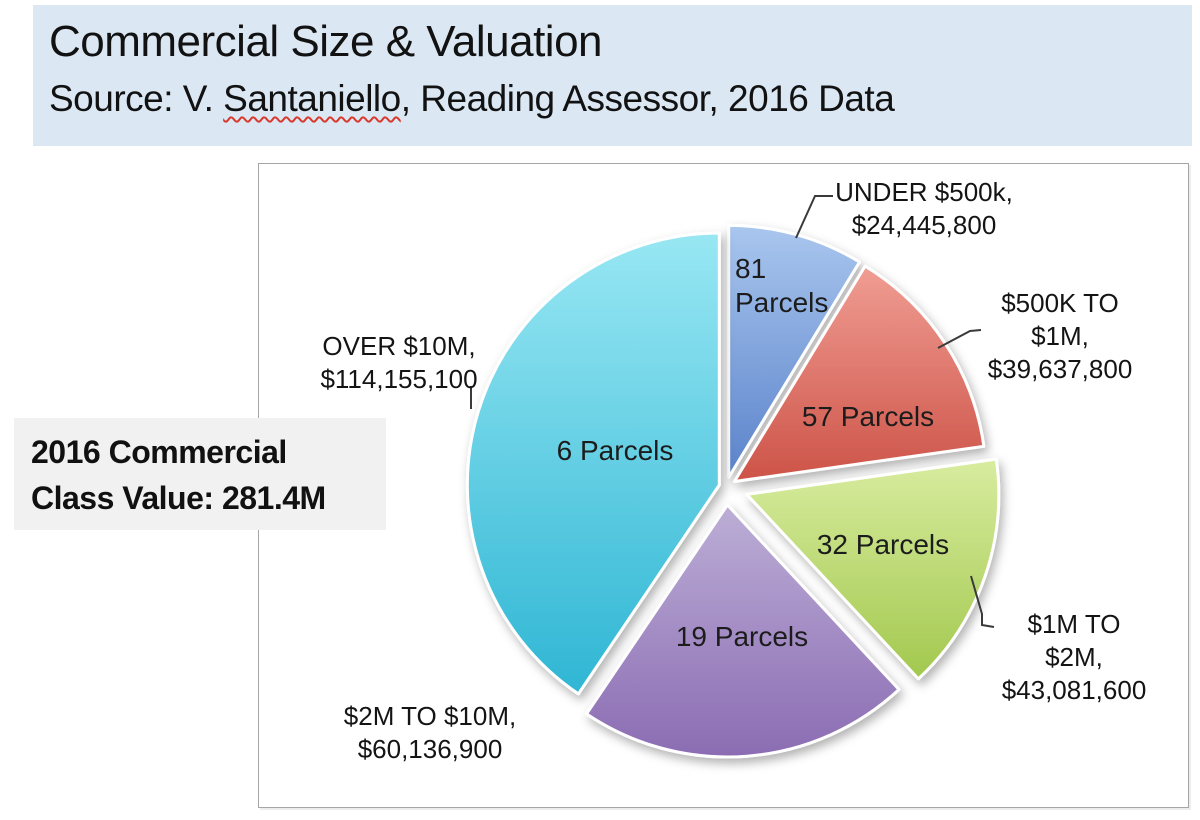 The height and width of the screenshot is (820, 1200). I want to click on slice-count-label-2: 57 Parcels, so click(868, 416).